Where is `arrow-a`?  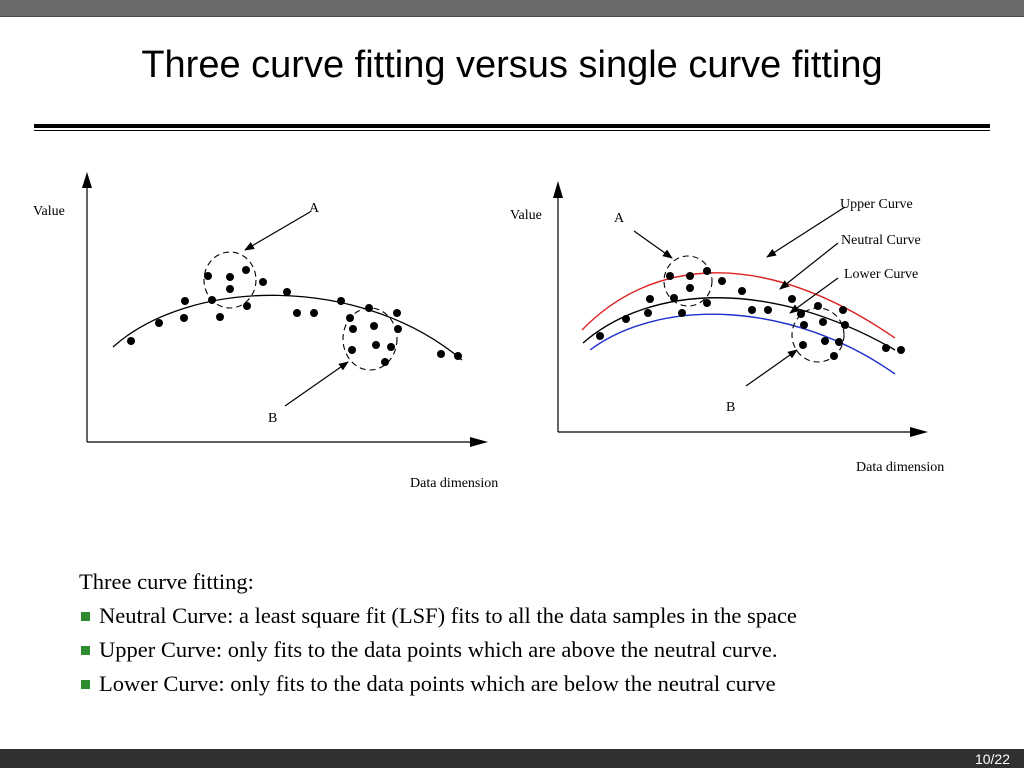
arrow-a is located at coordinates (277, 231).